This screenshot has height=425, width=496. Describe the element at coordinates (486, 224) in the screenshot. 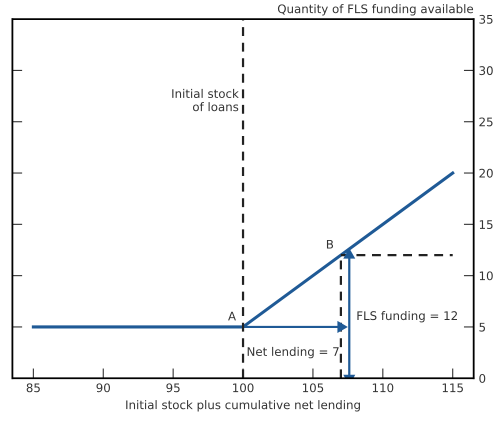

I see `y-tick-label: 15` at that location.